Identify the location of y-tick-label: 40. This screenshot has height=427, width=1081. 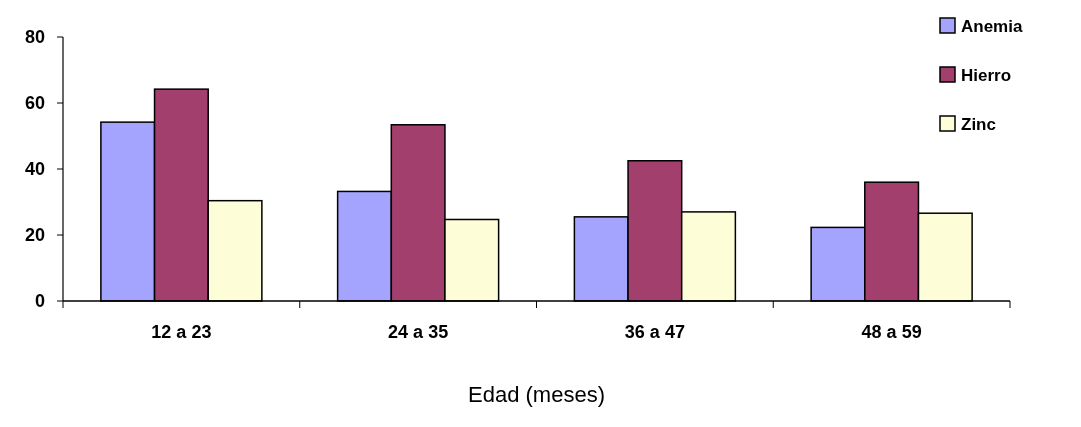
(34, 169).